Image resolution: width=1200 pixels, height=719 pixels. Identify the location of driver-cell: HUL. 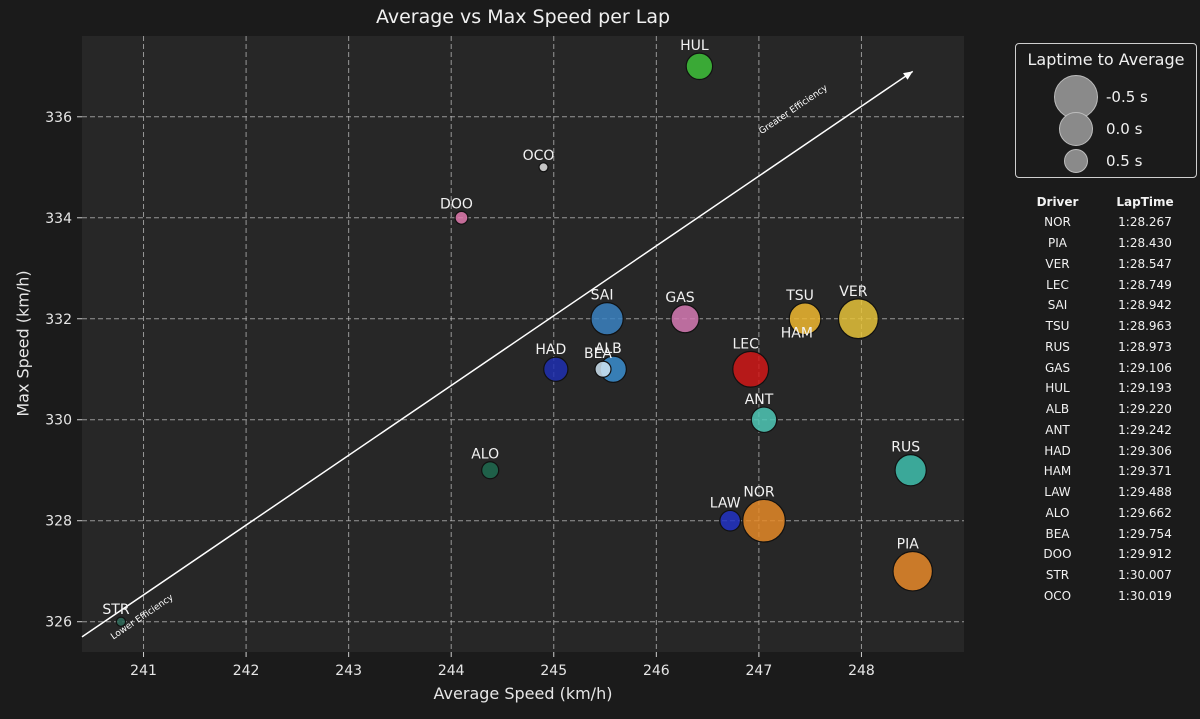
(1057, 388).